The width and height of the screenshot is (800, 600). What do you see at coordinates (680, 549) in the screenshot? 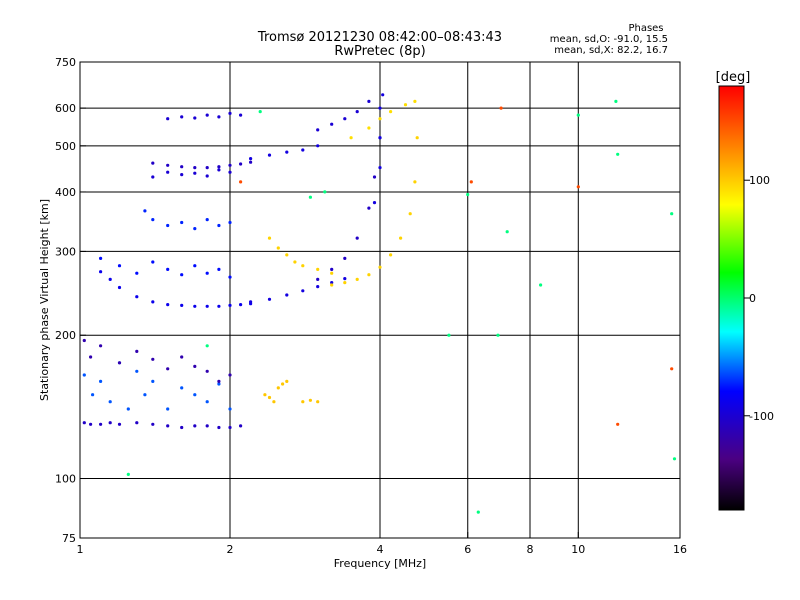
I see `x-tick-label: 16` at bounding box center [680, 549].